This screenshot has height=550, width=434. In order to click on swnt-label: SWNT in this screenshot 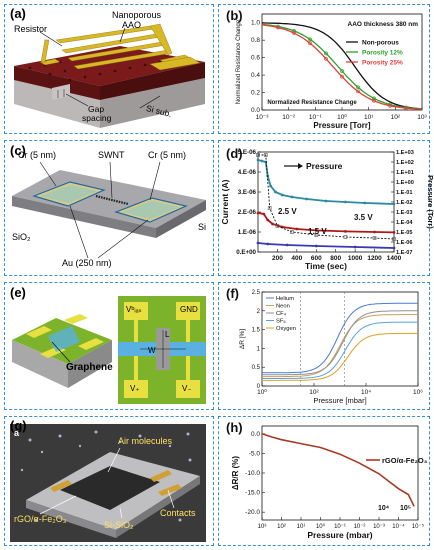, I will do `click(111, 155)`.